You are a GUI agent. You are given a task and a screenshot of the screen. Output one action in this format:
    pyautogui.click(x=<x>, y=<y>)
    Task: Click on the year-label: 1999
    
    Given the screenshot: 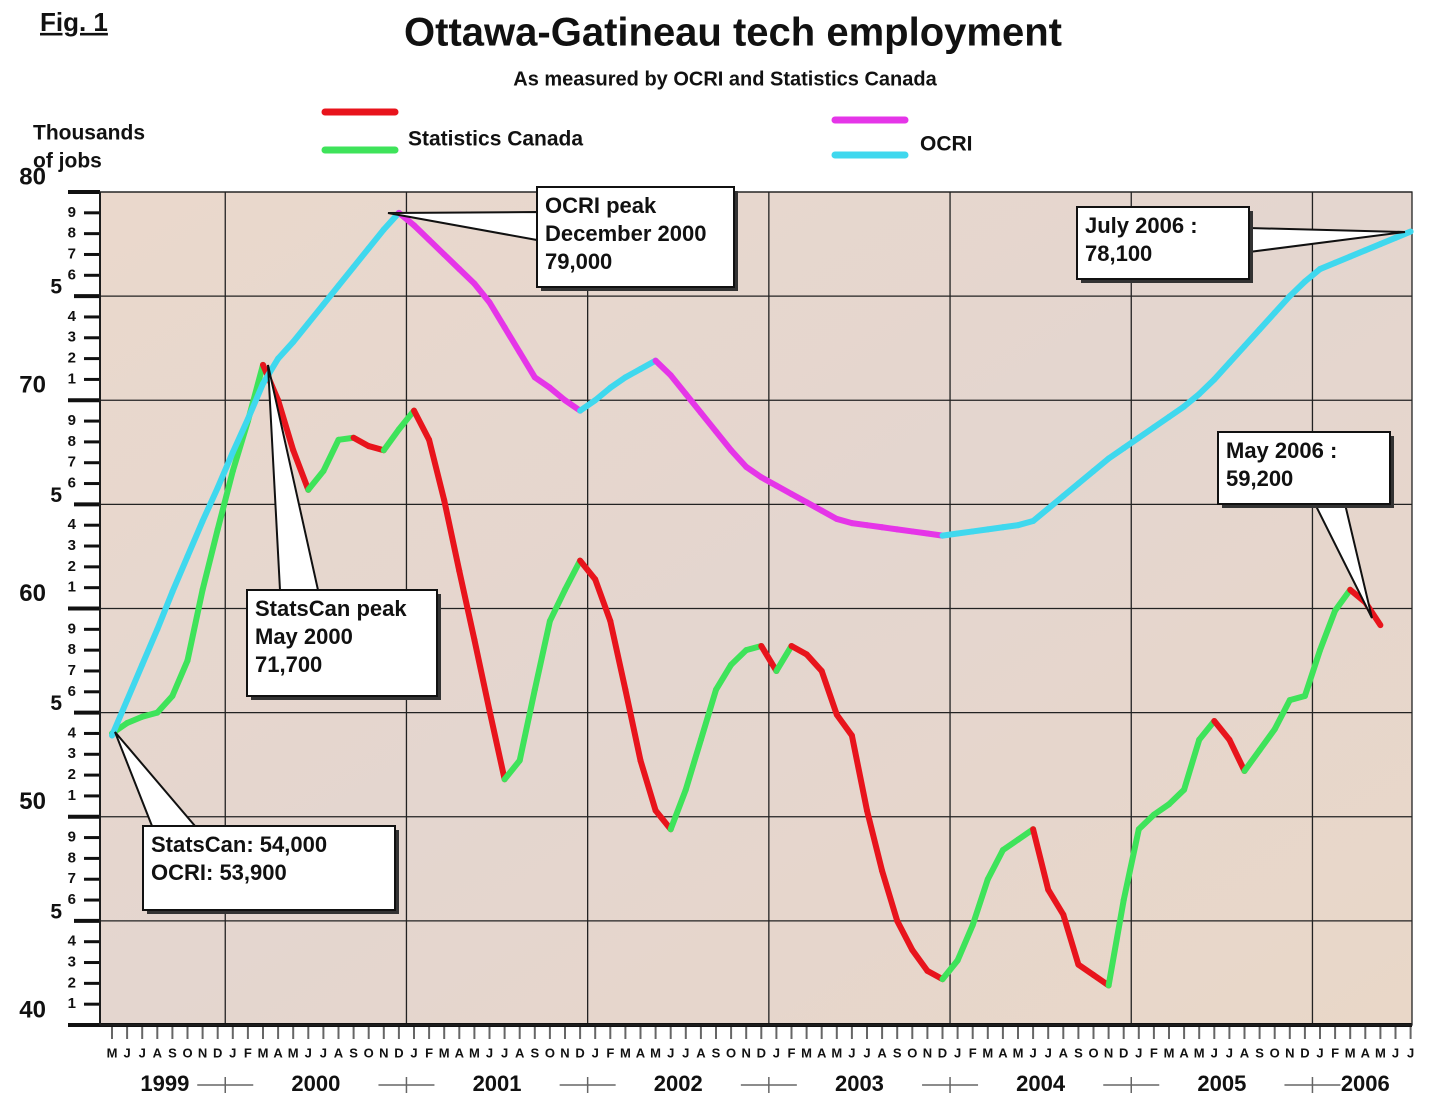 What is the action you would take?
    pyautogui.click(x=164, y=1083)
    